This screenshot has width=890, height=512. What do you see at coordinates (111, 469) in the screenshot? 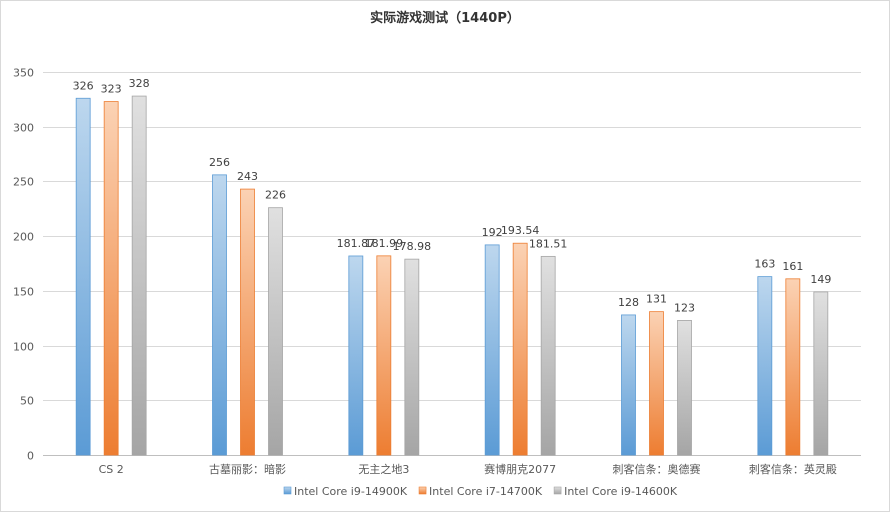
I see `x-category-label: CS 2` at bounding box center [111, 469].